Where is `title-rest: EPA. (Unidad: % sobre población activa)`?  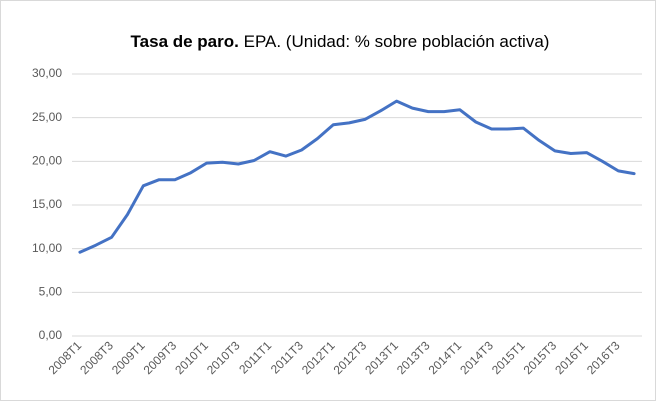
title-rest: EPA. (Unidad: % sobre población activa) is located at coordinates (397, 41).